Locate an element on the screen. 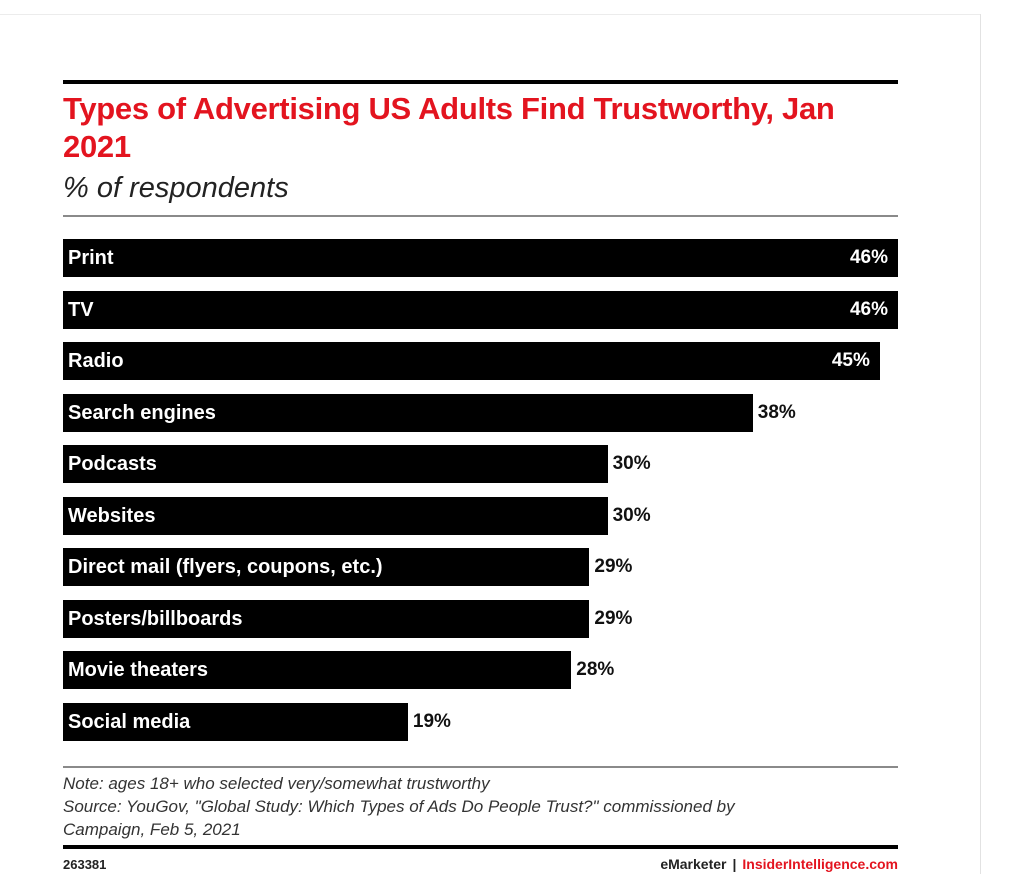  chart-subtitle: % of respondents is located at coordinates (176, 188).